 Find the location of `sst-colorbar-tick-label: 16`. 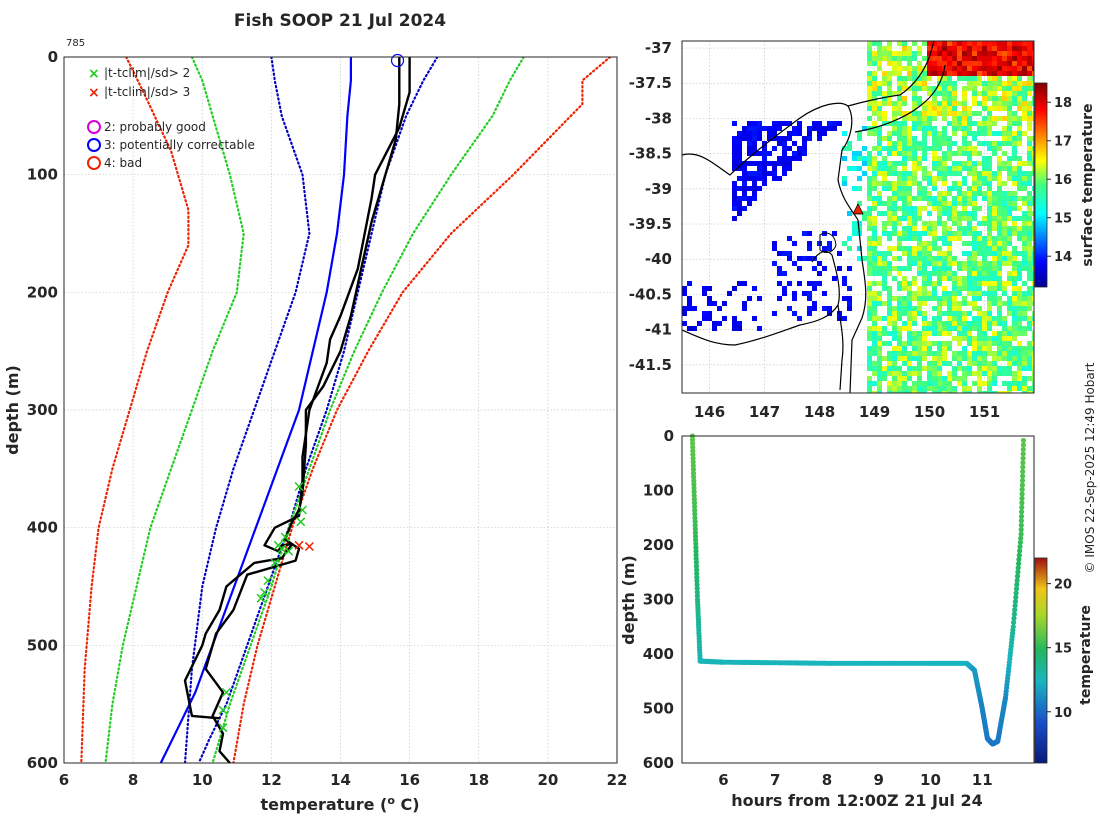

sst-colorbar-tick-label: 16 is located at coordinates (1063, 180).